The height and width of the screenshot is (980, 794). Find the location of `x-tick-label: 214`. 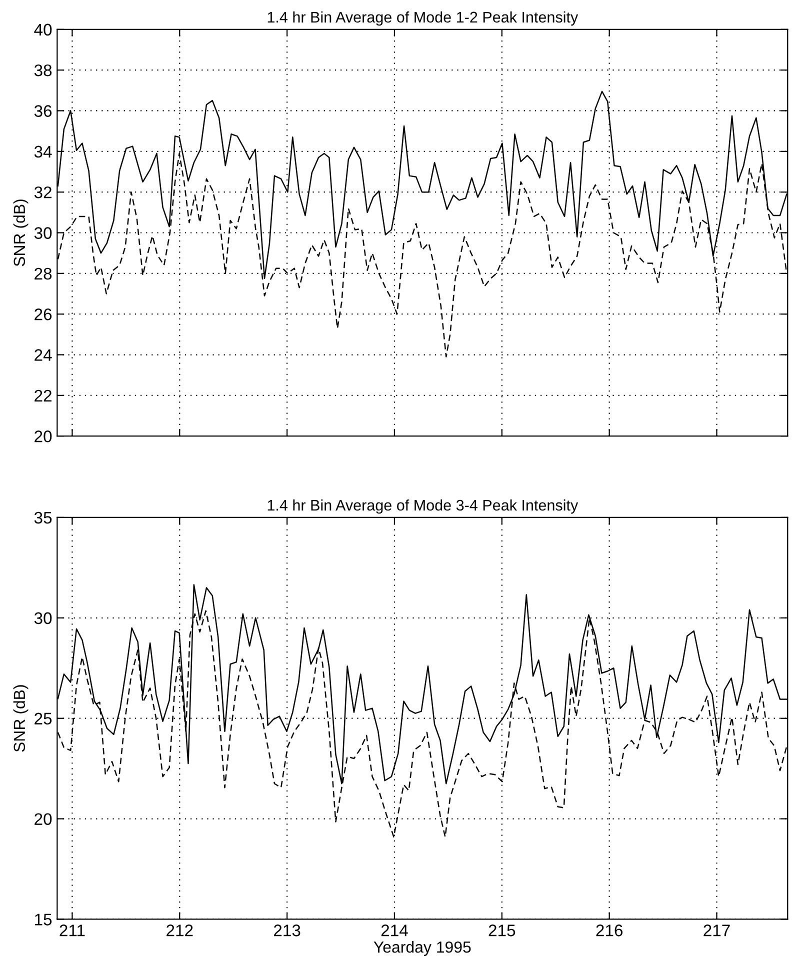

x-tick-label: 214 is located at coordinates (394, 930).